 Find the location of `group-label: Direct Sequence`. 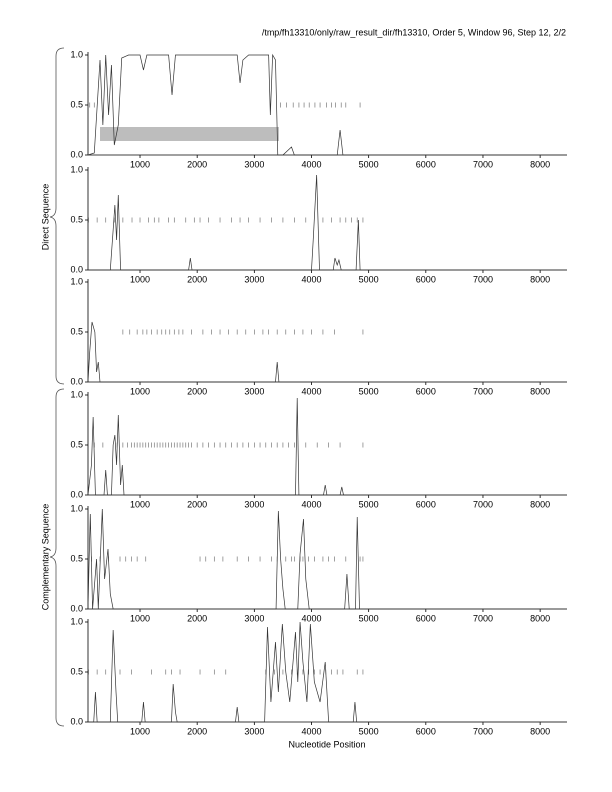

group-label: Direct Sequence is located at coordinates (45, 217).